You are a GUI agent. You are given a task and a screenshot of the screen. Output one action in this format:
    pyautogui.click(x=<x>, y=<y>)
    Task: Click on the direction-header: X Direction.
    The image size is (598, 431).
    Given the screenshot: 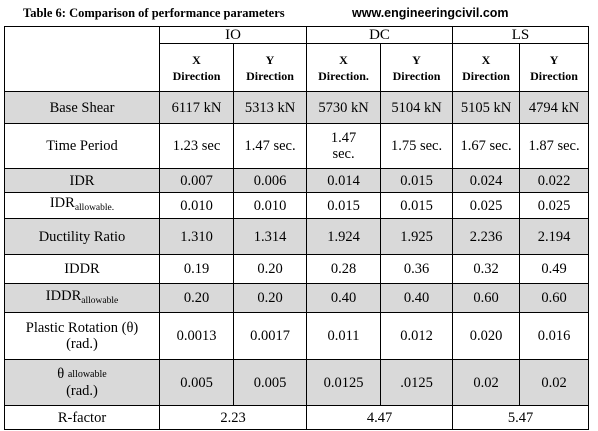 What is the action you would take?
    pyautogui.click(x=344, y=67)
    